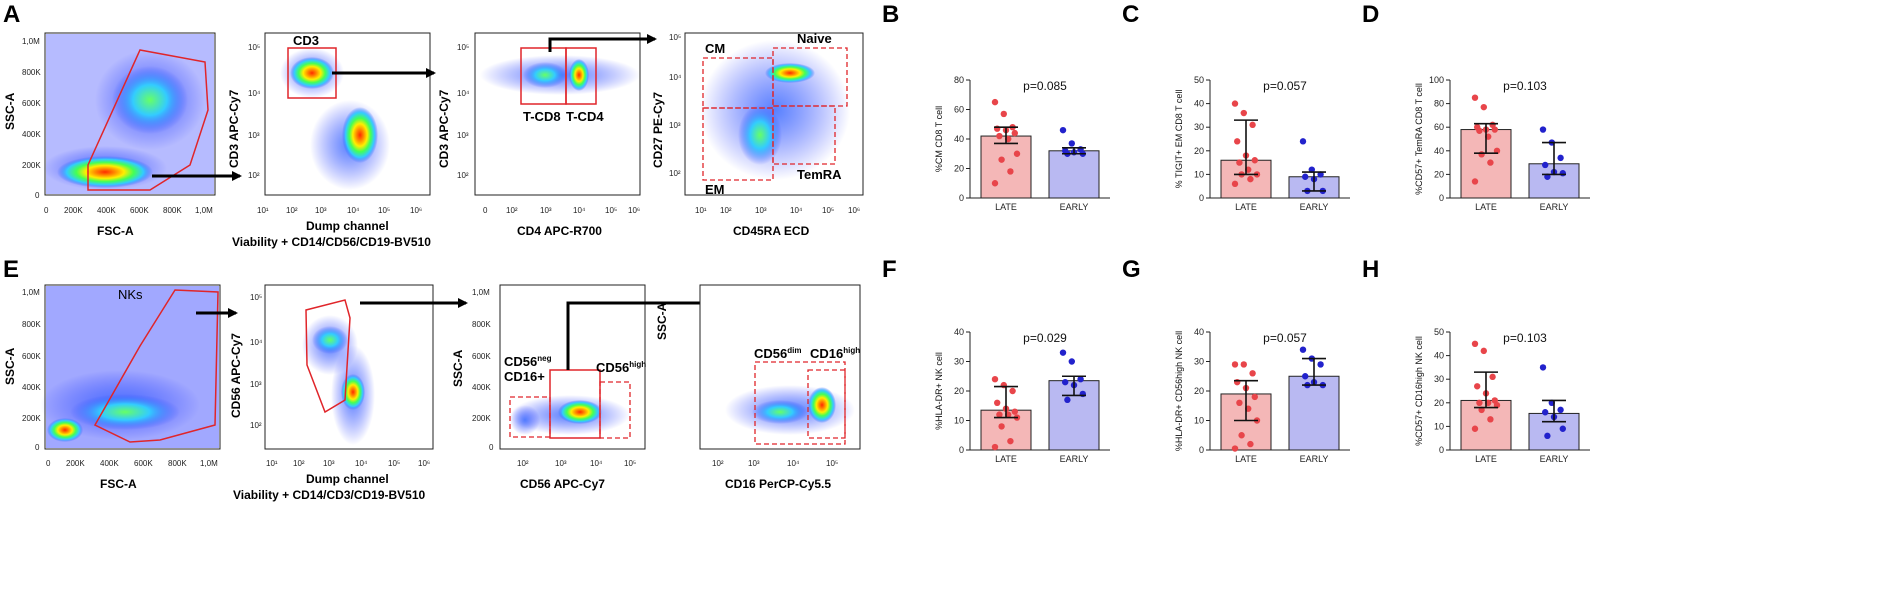 The height and width of the screenshot is (606, 1901). I want to click on x-tick: 10³, so click(321, 210).